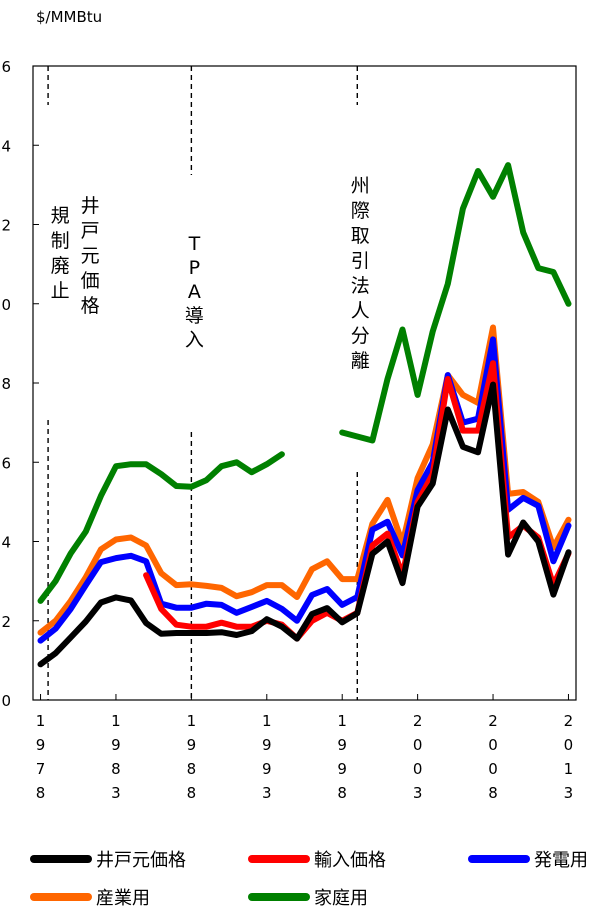  What do you see at coordinates (6, 622) in the screenshot?
I see `y-tick-label: 2` at bounding box center [6, 622].